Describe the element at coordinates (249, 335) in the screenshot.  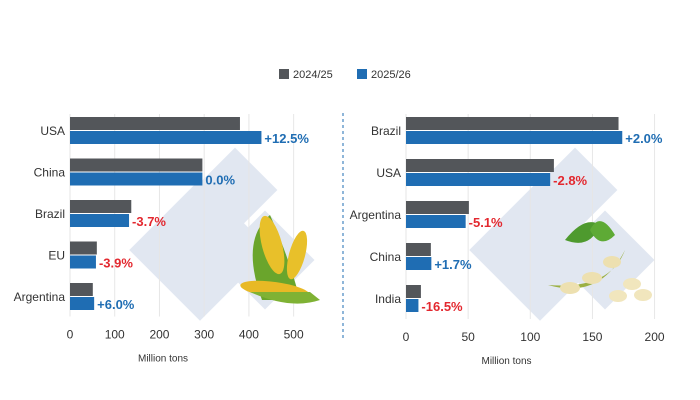
I see `x-tick-label: 400` at that location.